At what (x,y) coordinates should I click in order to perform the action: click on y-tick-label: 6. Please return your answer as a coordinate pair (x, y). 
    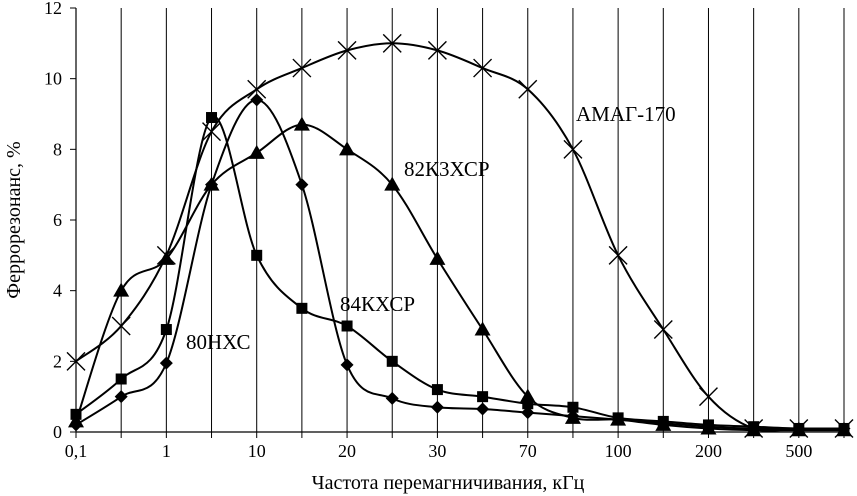
    Looking at the image, I should click on (57, 220).